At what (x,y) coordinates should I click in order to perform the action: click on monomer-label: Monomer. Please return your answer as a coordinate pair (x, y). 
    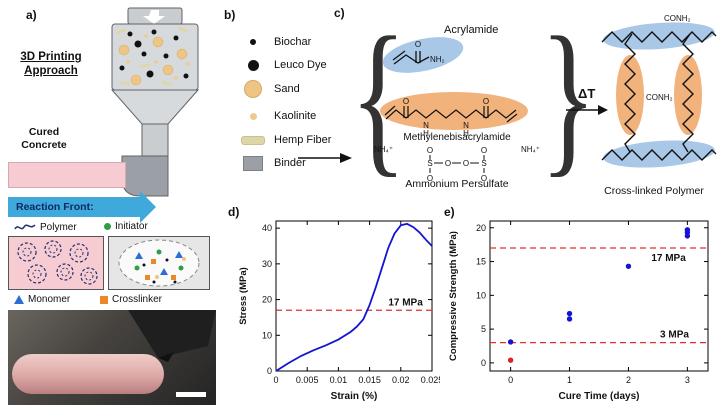
    Looking at the image, I should click on (49, 299).